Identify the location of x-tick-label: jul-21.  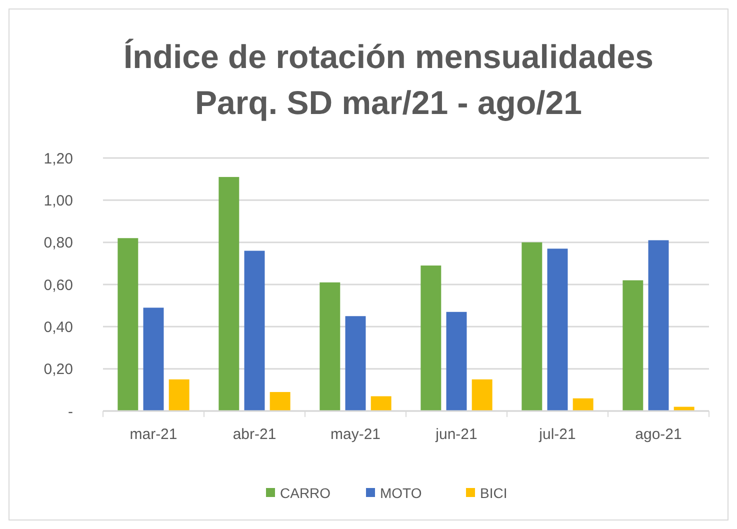
(557, 434).